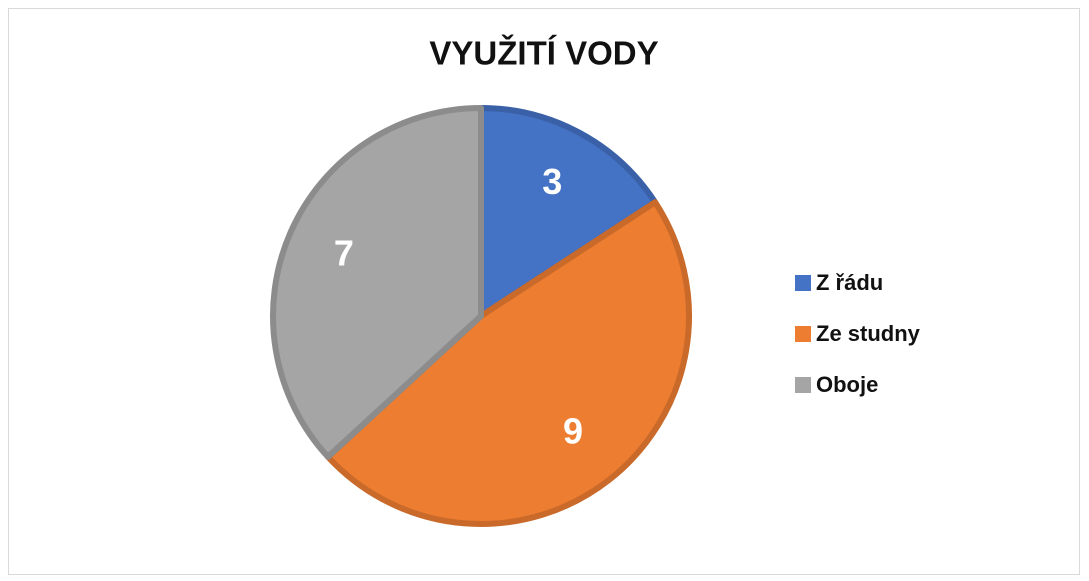  What do you see at coordinates (543, 53) in the screenshot?
I see `chart-title: VYUŽITÍ VODY` at bounding box center [543, 53].